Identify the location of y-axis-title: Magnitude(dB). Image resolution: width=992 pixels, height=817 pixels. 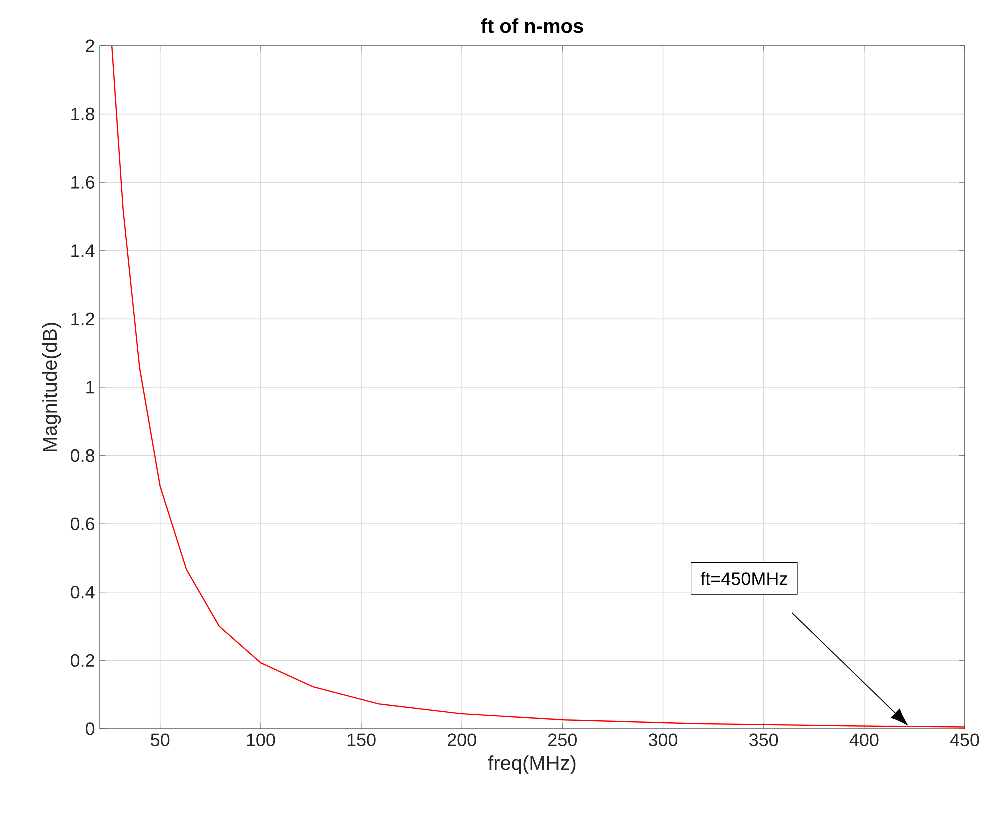
(52, 387).